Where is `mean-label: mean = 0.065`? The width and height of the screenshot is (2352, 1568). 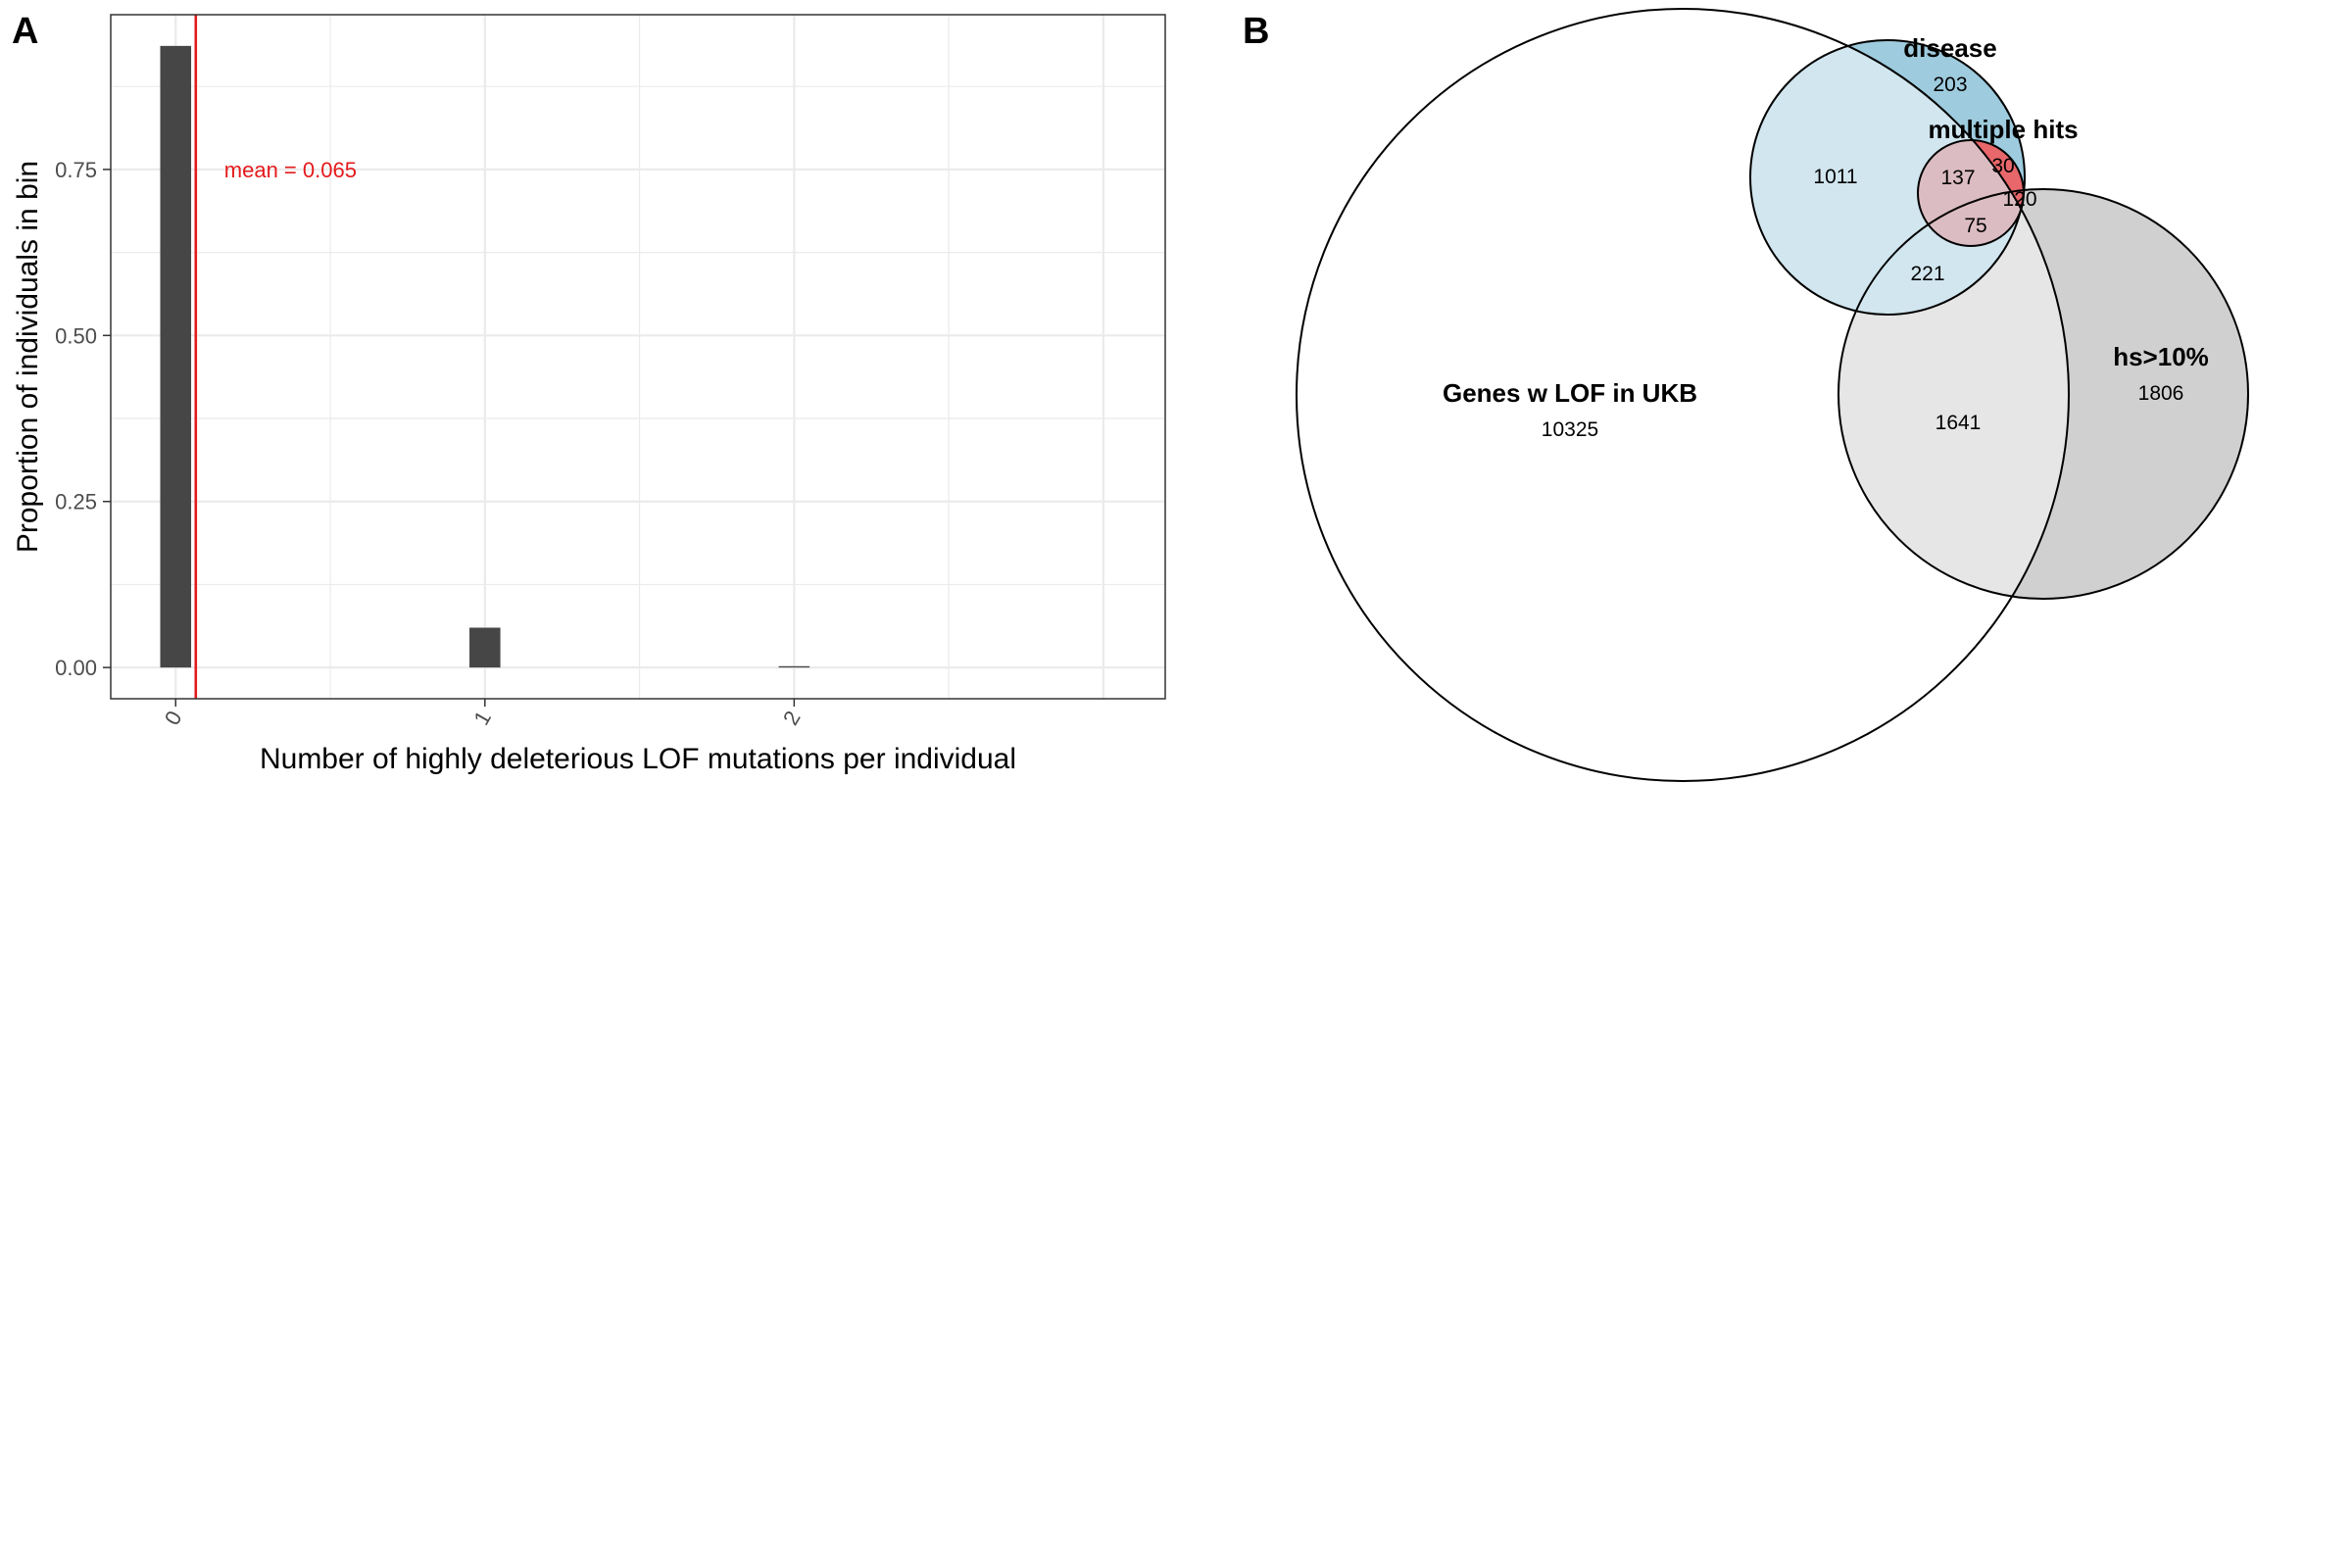 mean-label: mean = 0.065 is located at coordinates (290, 170).